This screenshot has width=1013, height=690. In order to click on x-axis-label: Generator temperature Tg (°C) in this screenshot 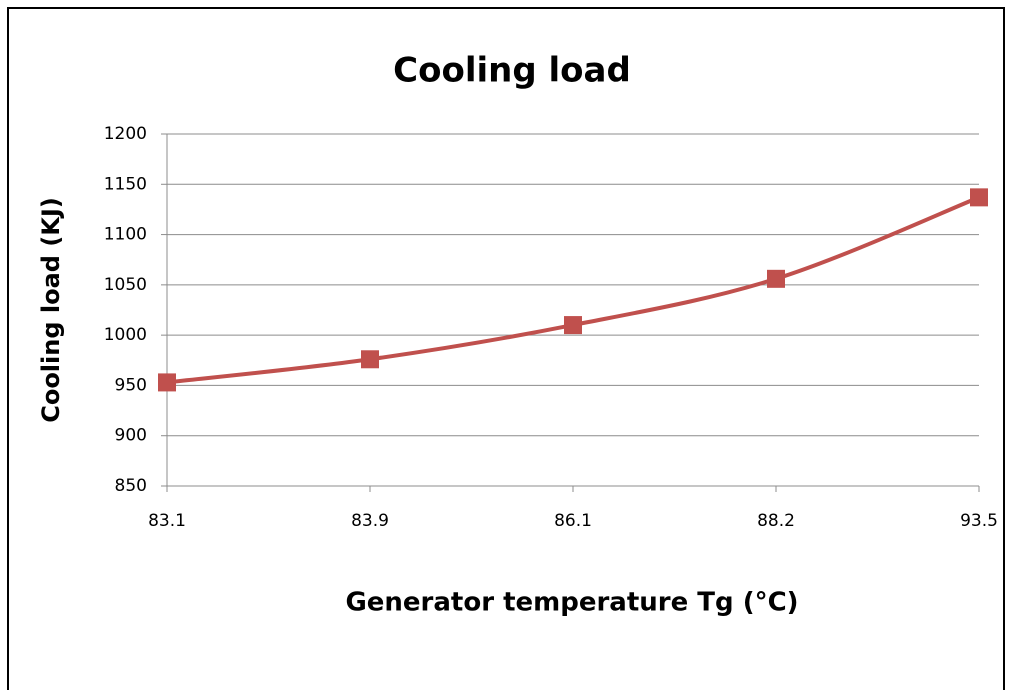, I will do `click(571, 603)`.